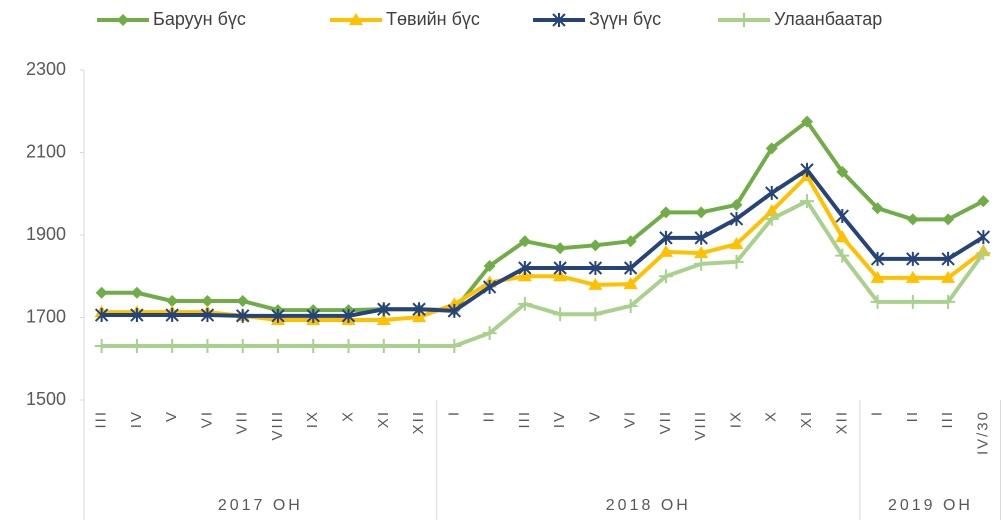  What do you see at coordinates (453, 413) in the screenshot?
I see `x-tick-label: I` at bounding box center [453, 413].